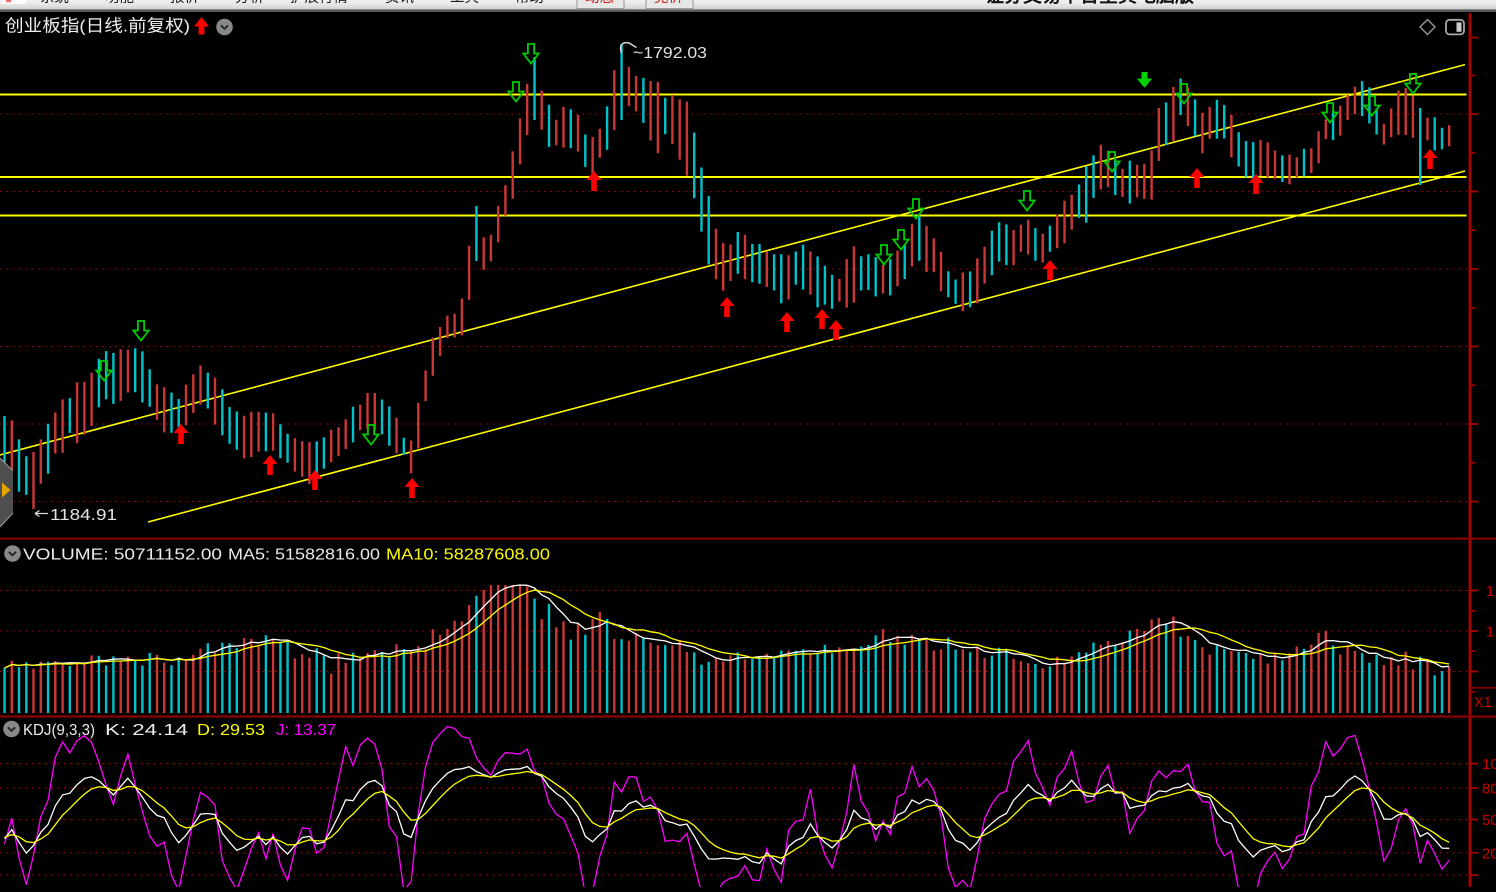 The width and height of the screenshot is (1496, 892). Describe the element at coordinates (122, 555) in the screenshot. I see `svg-text: VOLUME: 50711152.00` at that location.